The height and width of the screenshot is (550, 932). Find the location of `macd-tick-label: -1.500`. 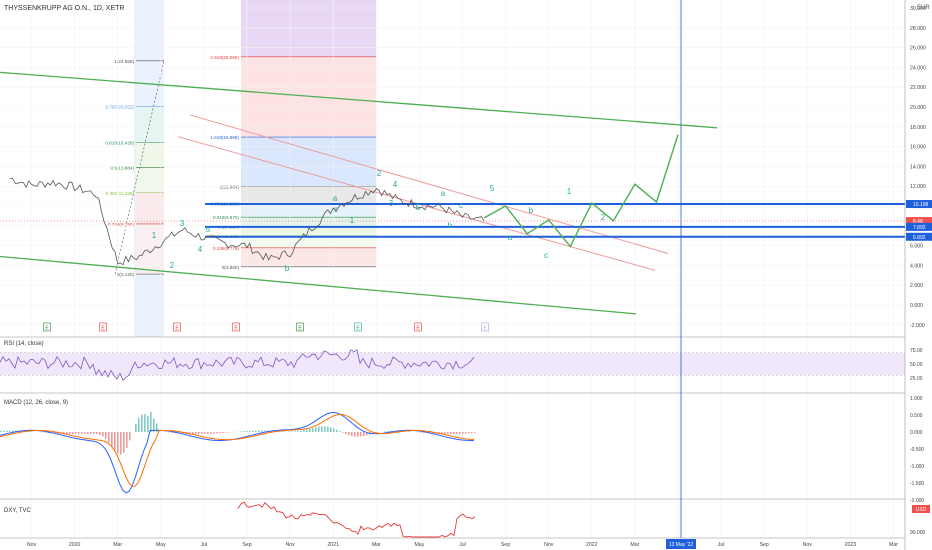

macd-tick-label: -1.500 is located at coordinates (917, 484).